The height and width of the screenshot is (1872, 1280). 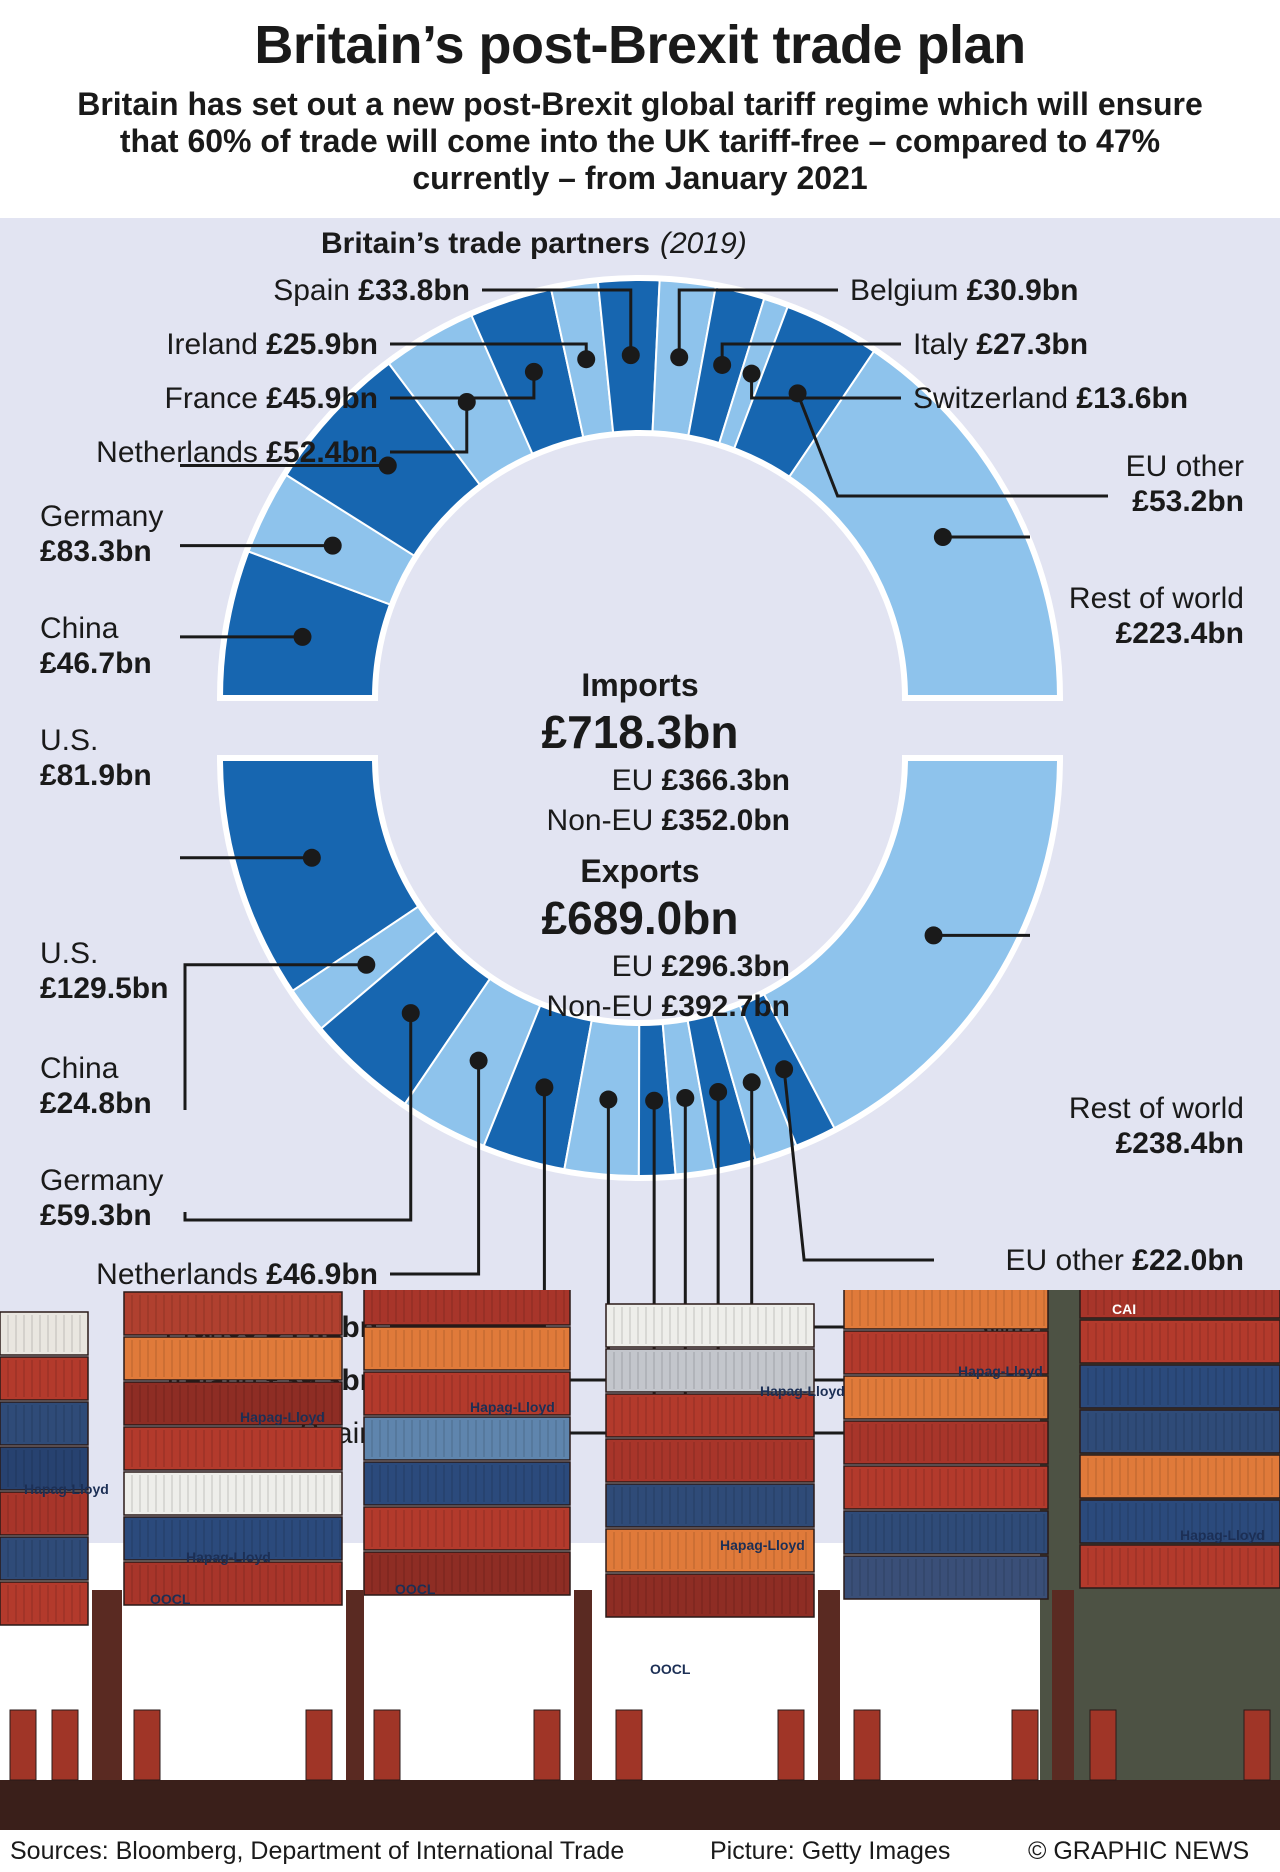 I want to click on exports-dot-italy, so click(x=718, y=1091).